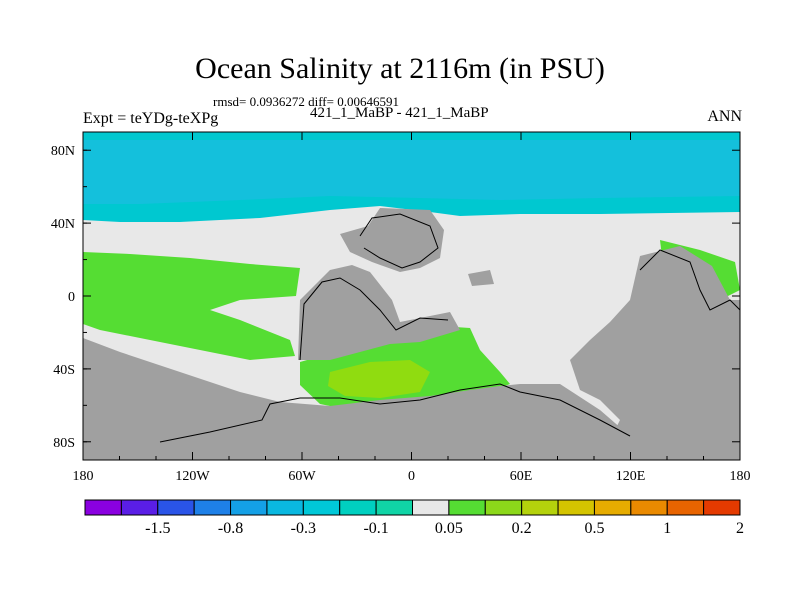 The width and height of the screenshot is (800, 600). What do you see at coordinates (740, 528) in the screenshot?
I see `colorbar-label: 2` at bounding box center [740, 528].